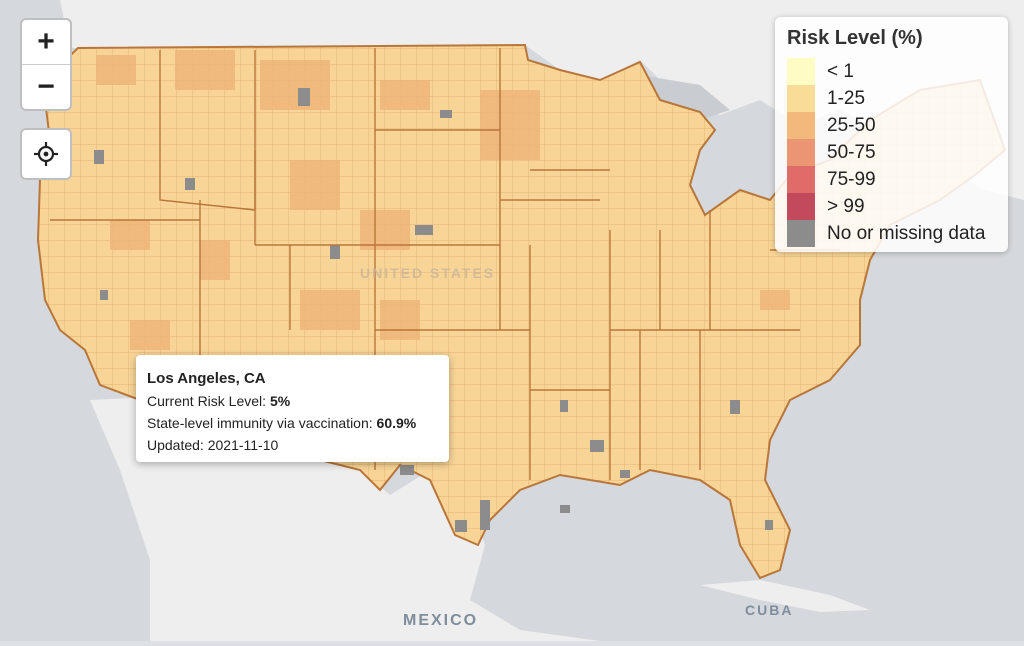 Image resolution: width=1024 pixels, height=646 pixels. I want to click on legend-item: No or missing data, so click(891, 233).